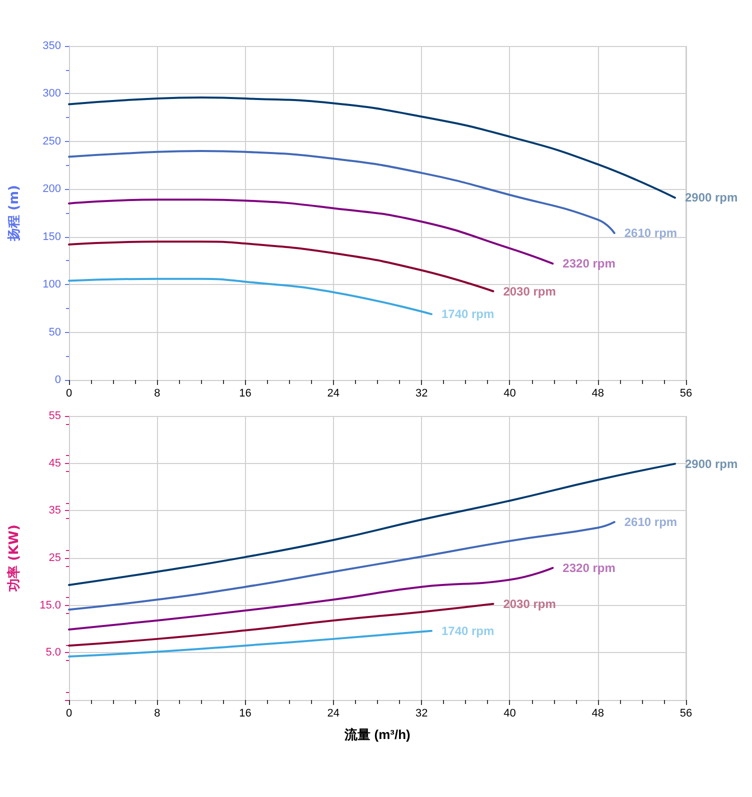 The image size is (752, 797). I want to click on y-tick-label: 350, so click(51, 46).